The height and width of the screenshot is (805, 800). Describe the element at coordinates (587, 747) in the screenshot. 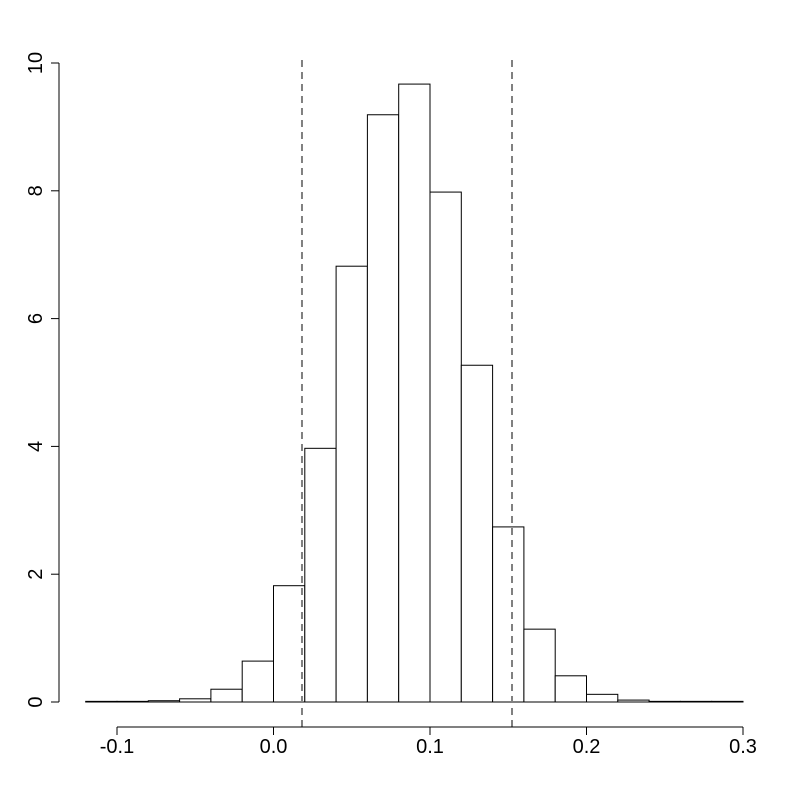

I see `x-tick-label: 0.2` at that location.